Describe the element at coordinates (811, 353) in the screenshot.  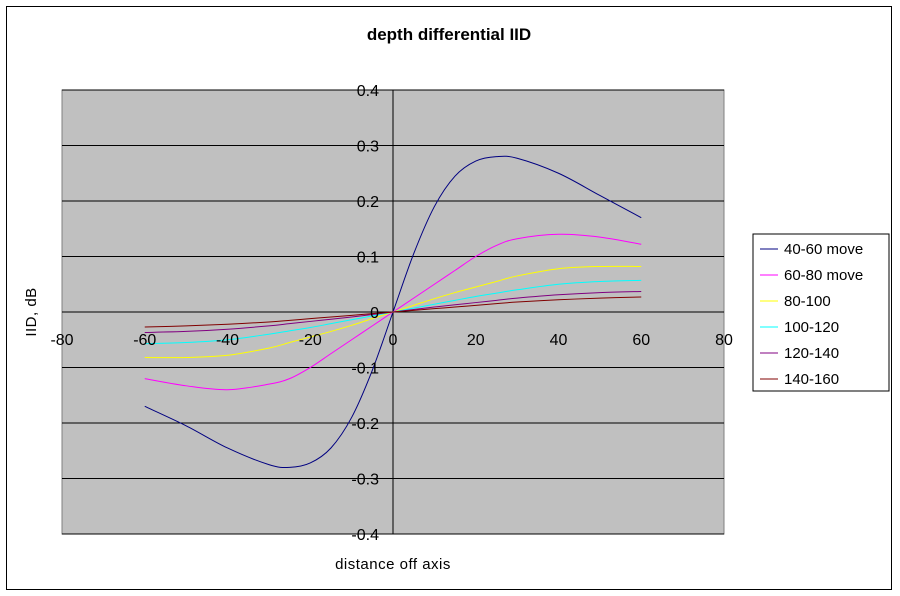
I see `legend-label-4: 120-140` at that location.